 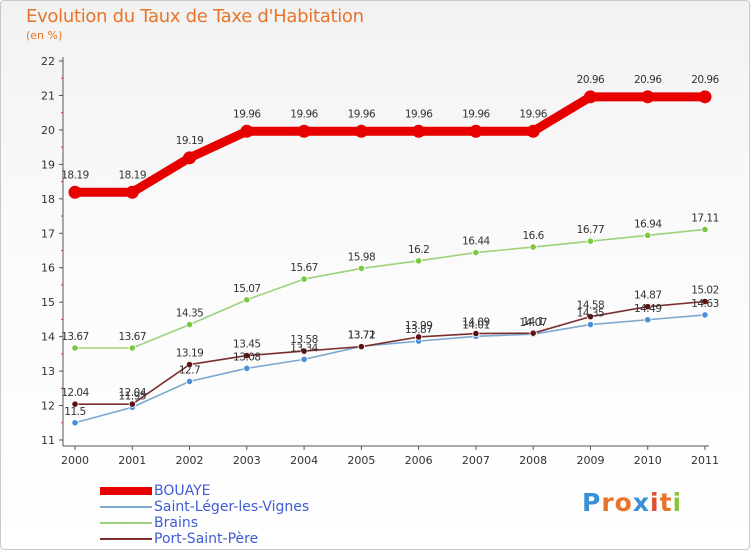 What do you see at coordinates (533, 460) in the screenshot?
I see `x-tick-label: 2008` at bounding box center [533, 460].